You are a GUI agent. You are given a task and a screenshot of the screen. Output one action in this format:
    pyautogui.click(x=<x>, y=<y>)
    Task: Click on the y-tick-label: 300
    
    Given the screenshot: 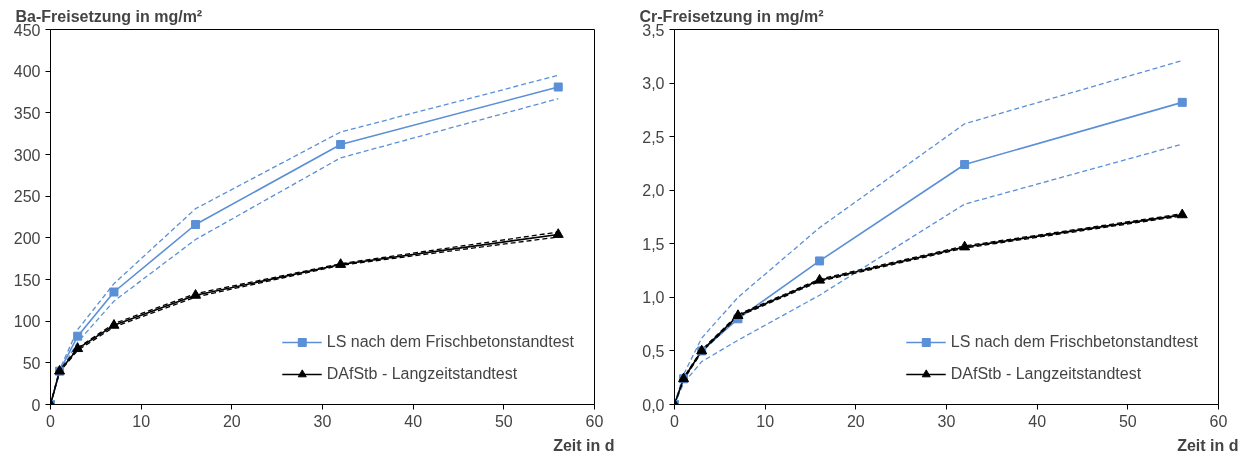 What is the action you would take?
    pyautogui.click(x=27, y=155)
    